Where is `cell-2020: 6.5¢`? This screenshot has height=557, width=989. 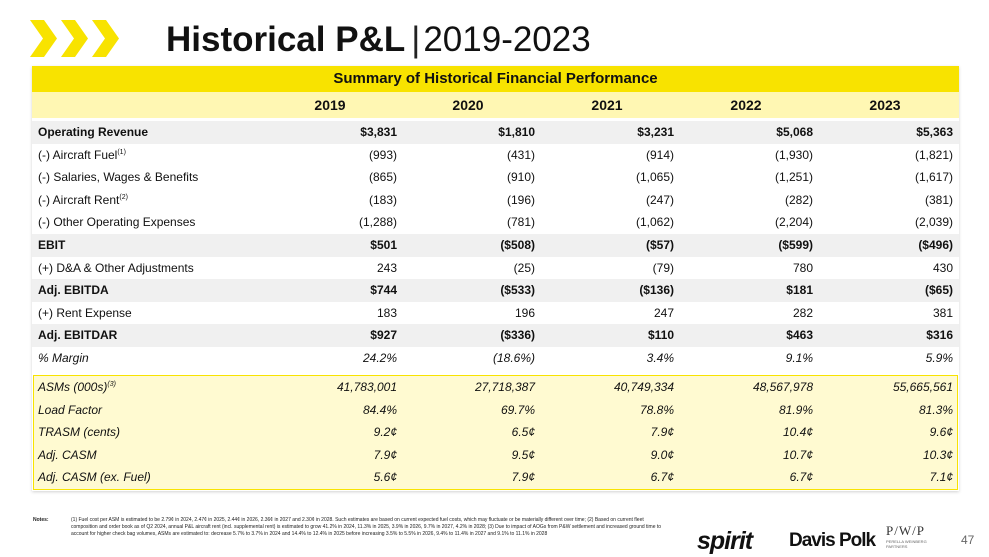
cell-2020: 6.5¢ is located at coordinates (523, 432).